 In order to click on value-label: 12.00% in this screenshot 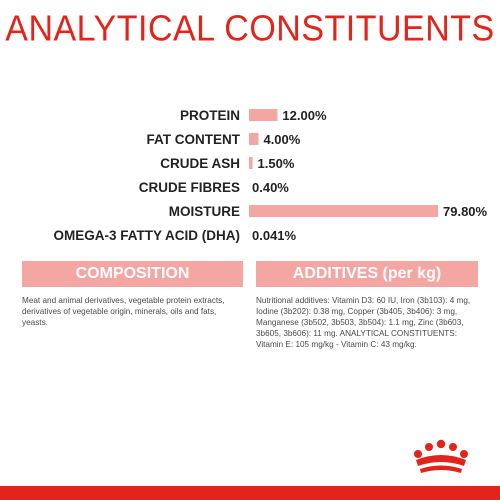, I will do `click(304, 115)`.